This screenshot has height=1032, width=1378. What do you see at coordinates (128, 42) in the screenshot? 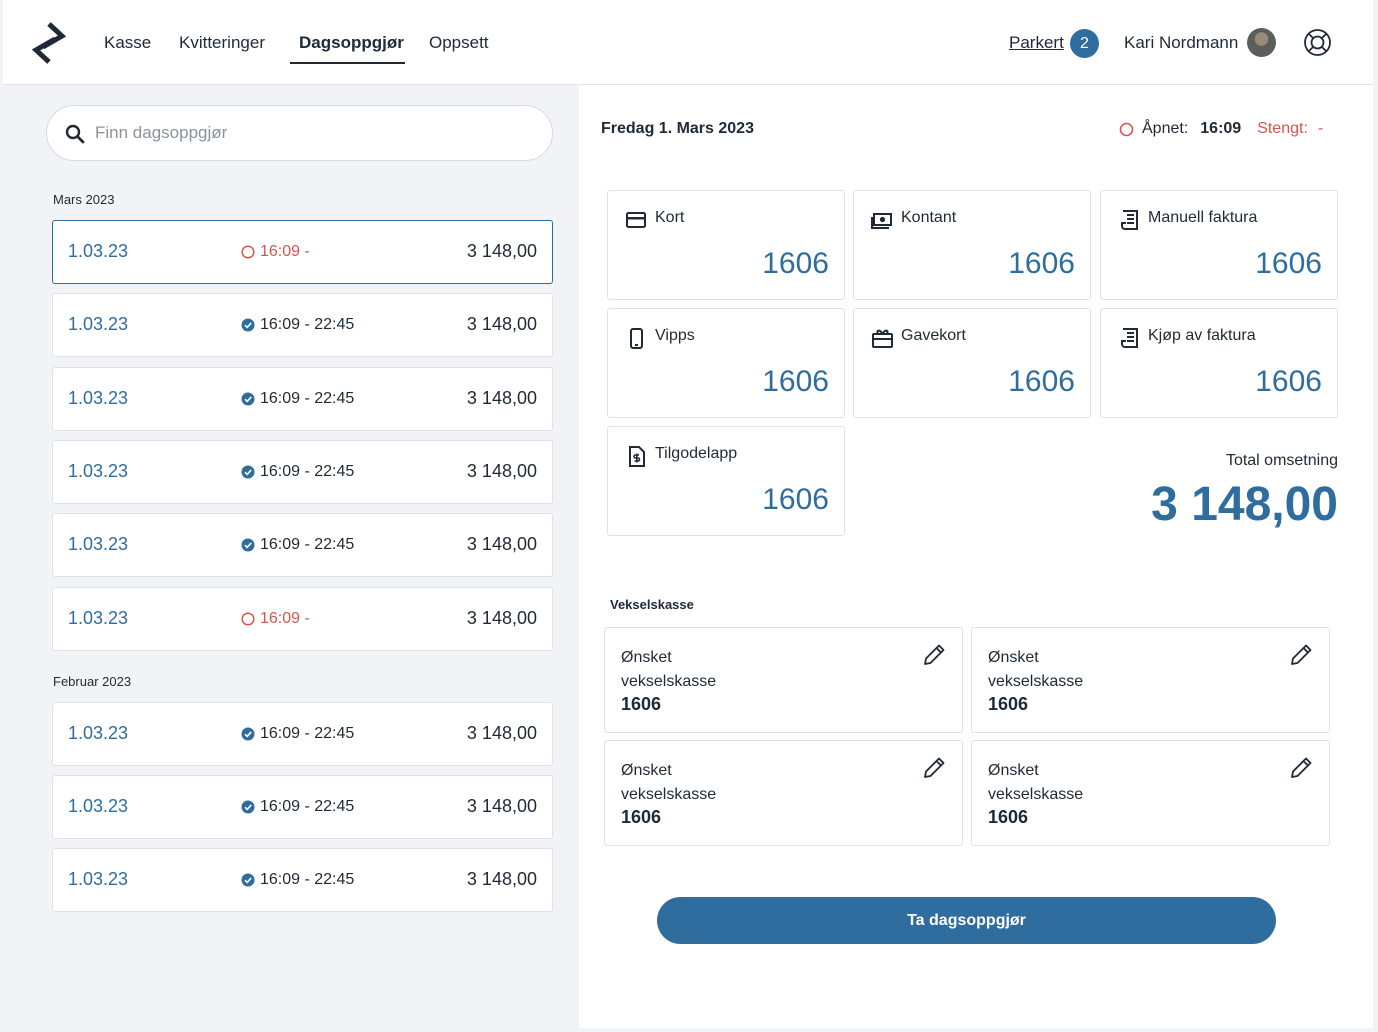
I see `nav-kasse: Kasse` at bounding box center [128, 42].